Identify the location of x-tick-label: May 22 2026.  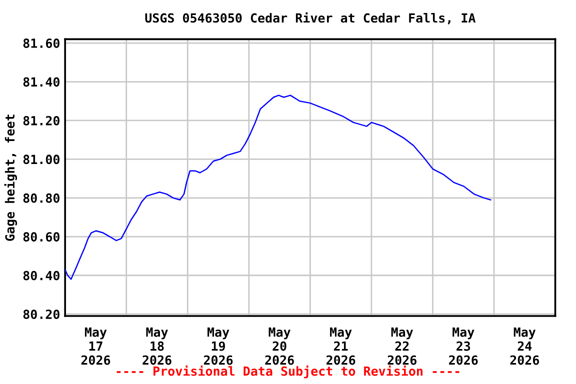
(402, 346).